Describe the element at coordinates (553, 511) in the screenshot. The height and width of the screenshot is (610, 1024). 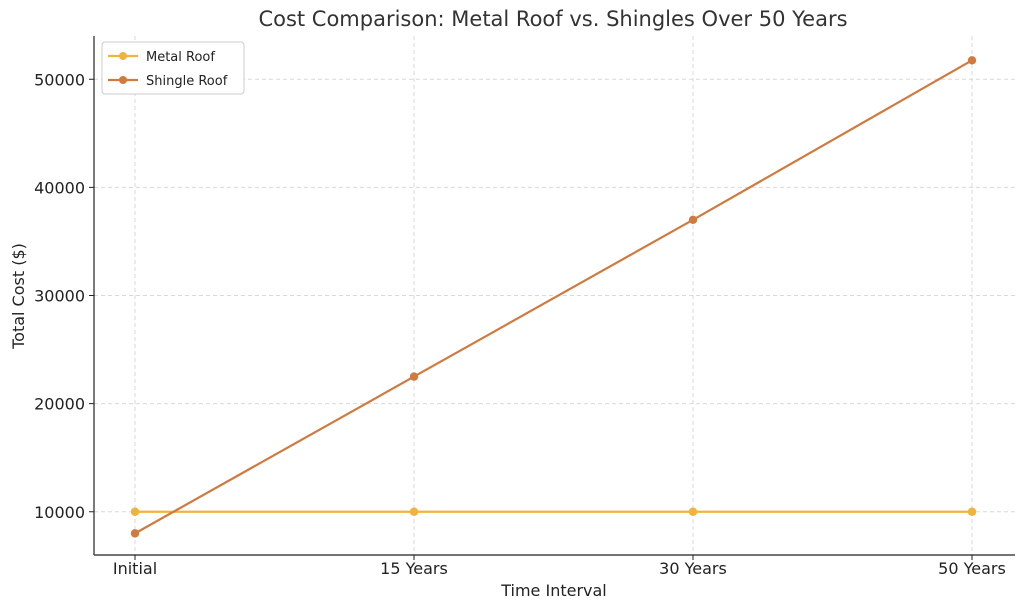
I see `series-metal-roof` at that location.